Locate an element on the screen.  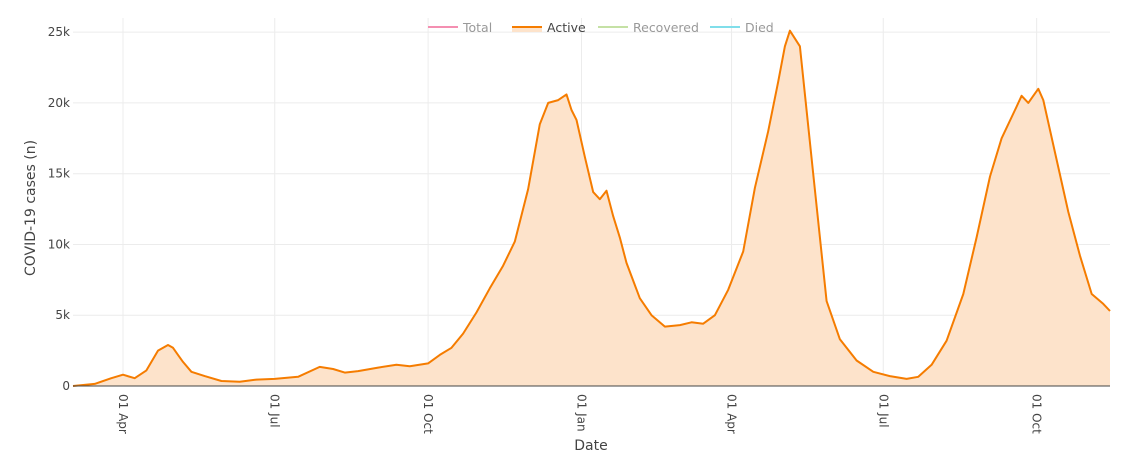
legend-item-recovered: Recovered is located at coordinates (648, 27).